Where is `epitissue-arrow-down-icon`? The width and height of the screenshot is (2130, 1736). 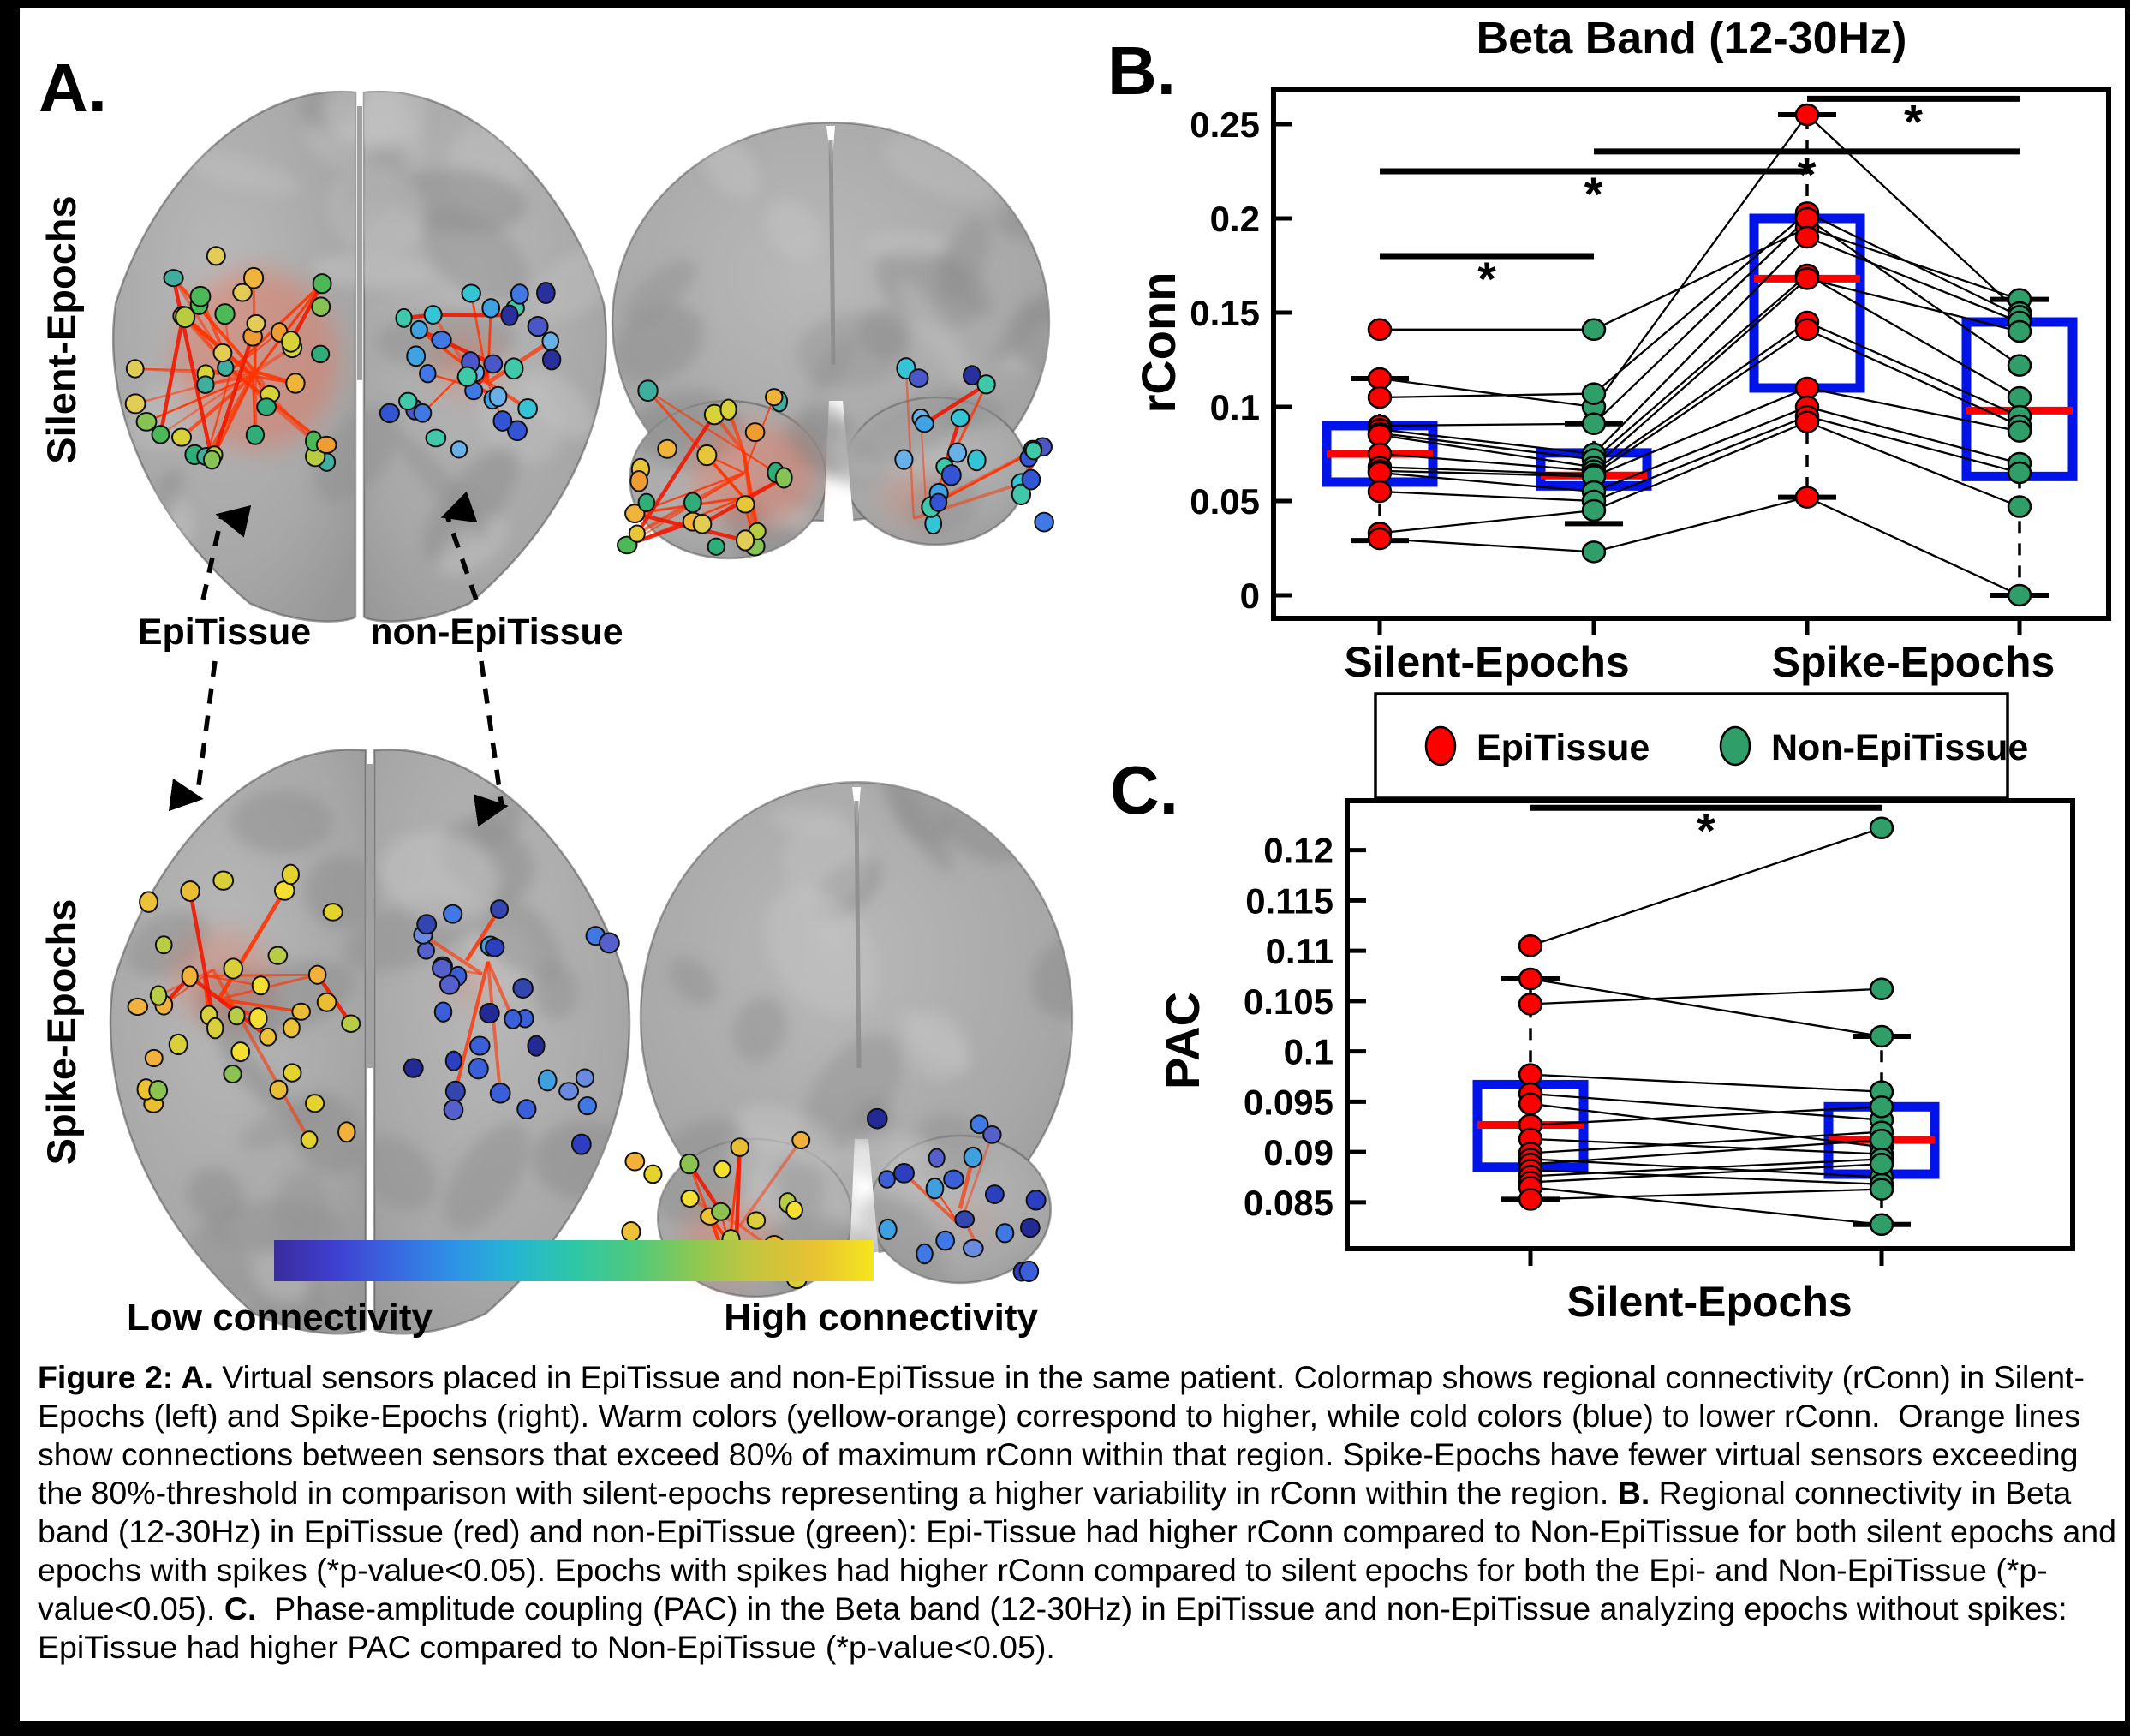
epitissue-arrow-down-icon is located at coordinates (193, 736).